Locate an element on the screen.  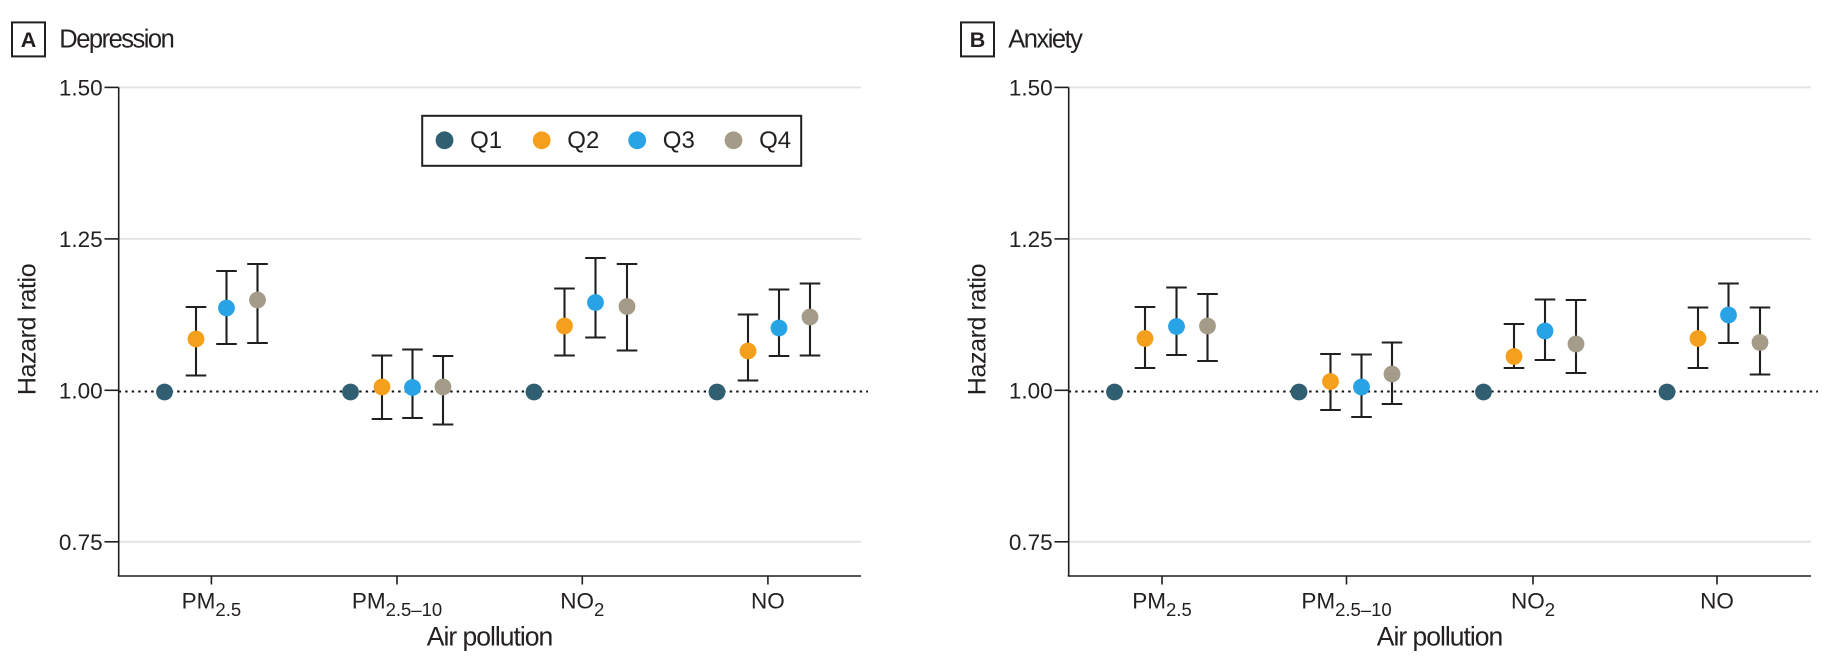
svg-text: B is located at coordinates (978, 40).